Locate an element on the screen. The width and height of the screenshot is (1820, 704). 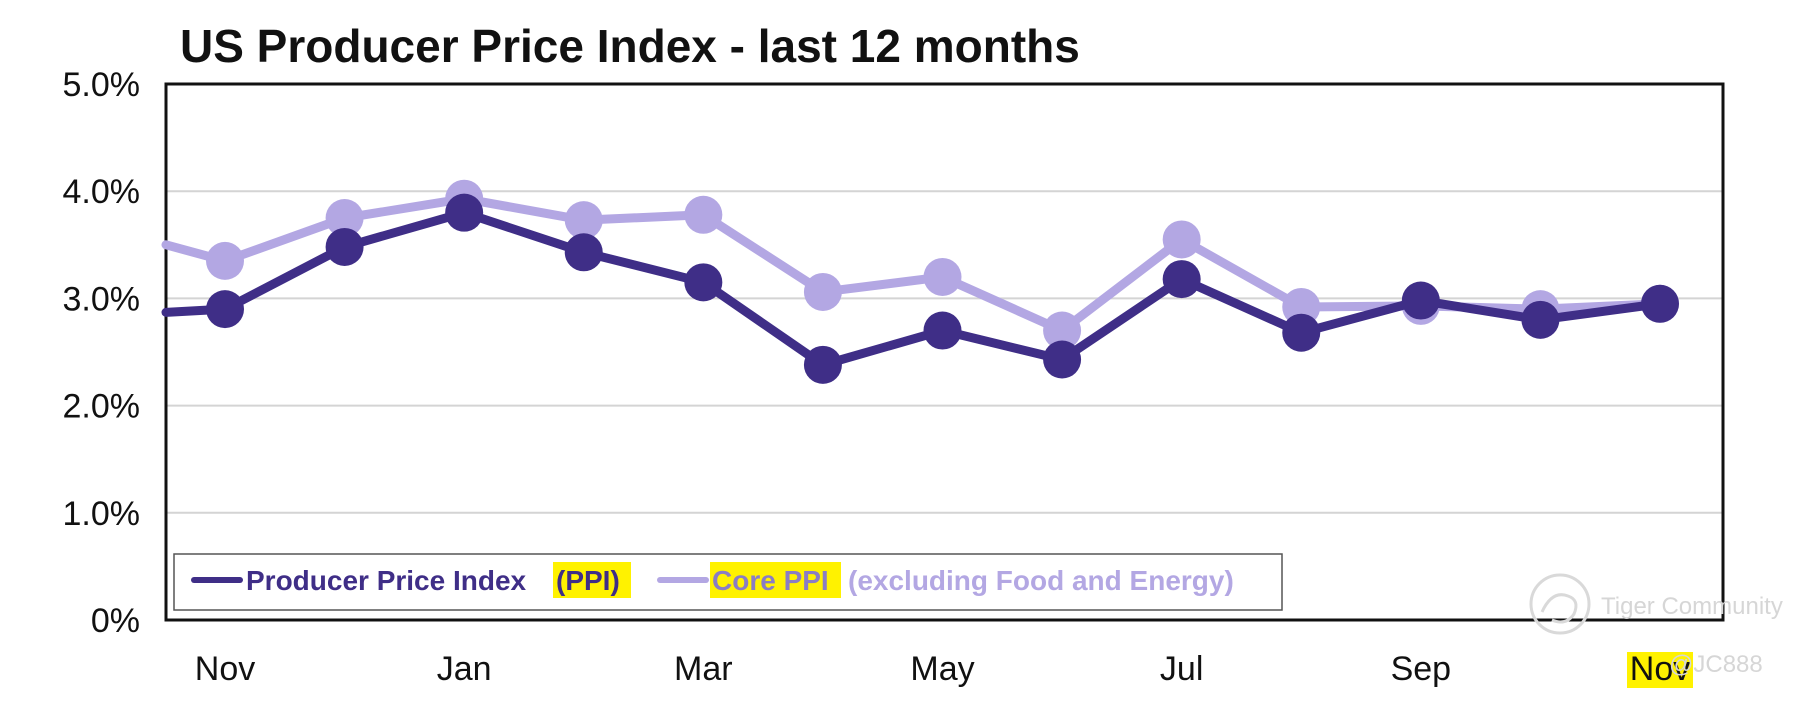
x-axis-ticks: Nov Jan Mar May Jul Sep Nov is located at coordinates (944, 669).